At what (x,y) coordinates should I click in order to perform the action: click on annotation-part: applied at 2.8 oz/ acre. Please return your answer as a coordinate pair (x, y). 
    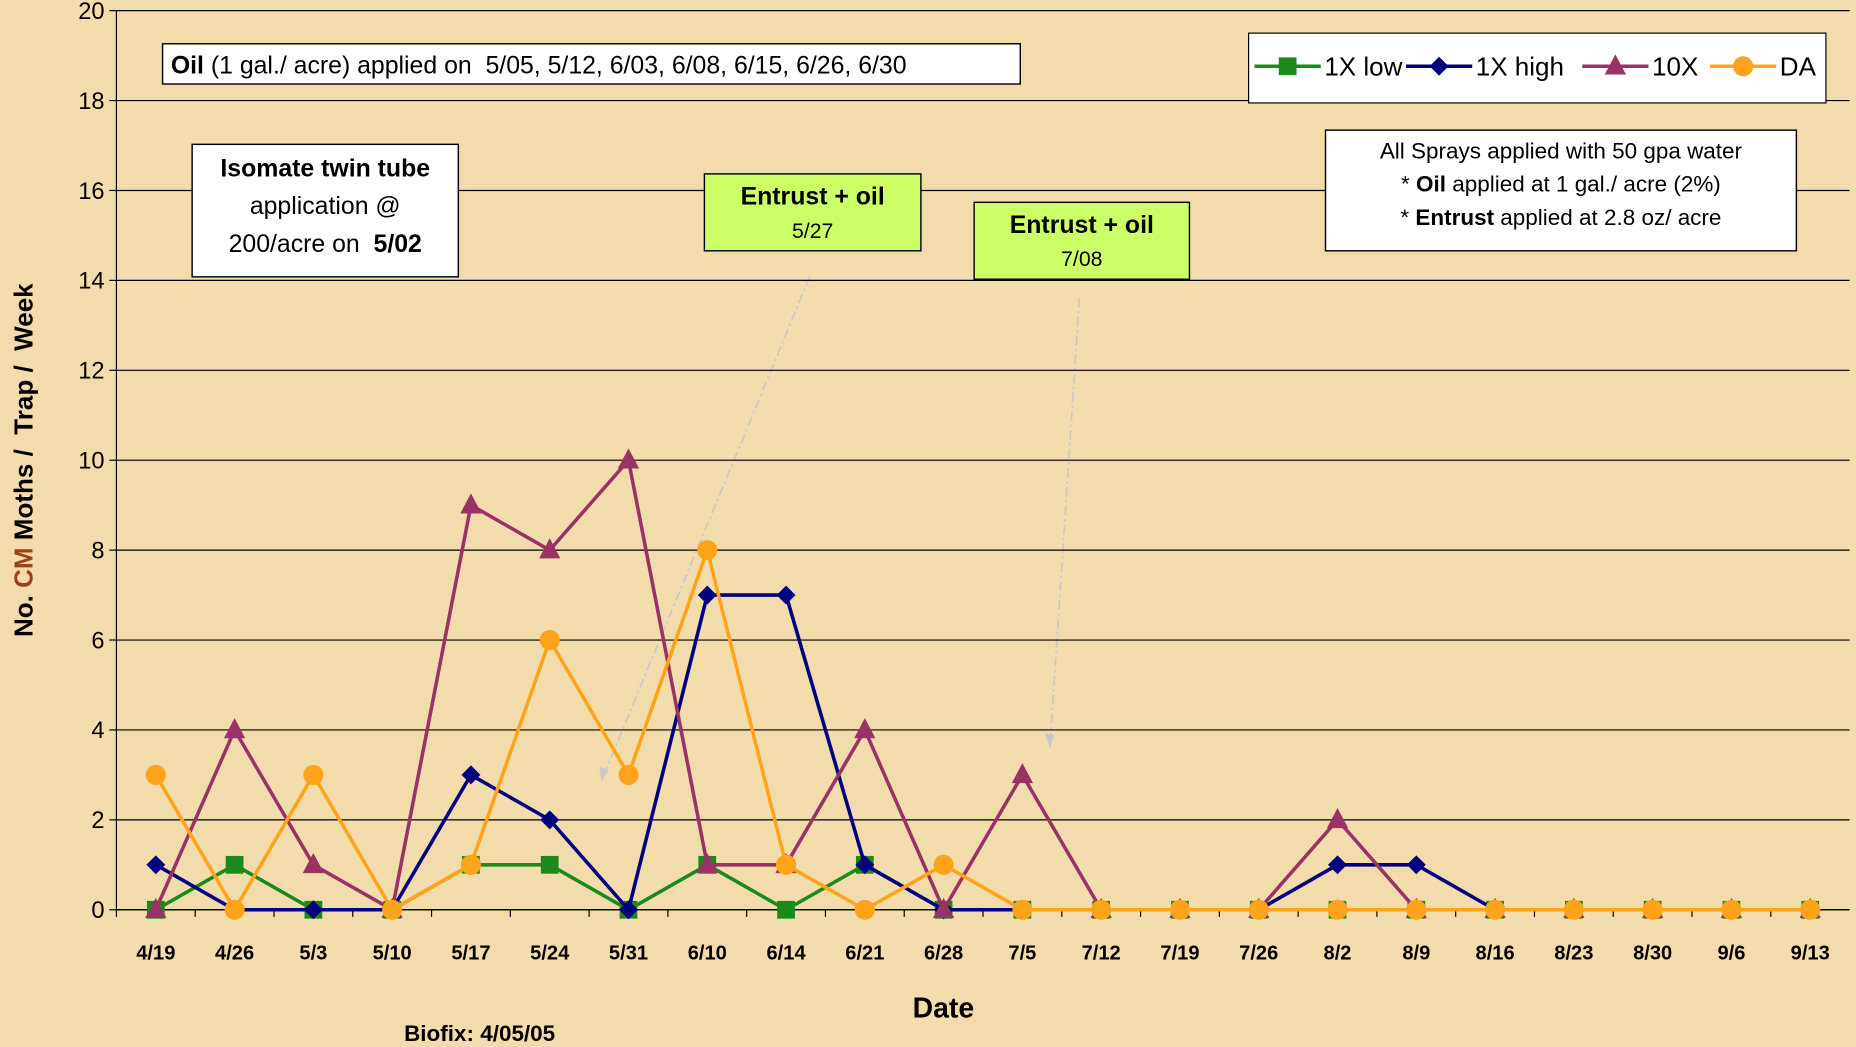
    Looking at the image, I should click on (1607, 217).